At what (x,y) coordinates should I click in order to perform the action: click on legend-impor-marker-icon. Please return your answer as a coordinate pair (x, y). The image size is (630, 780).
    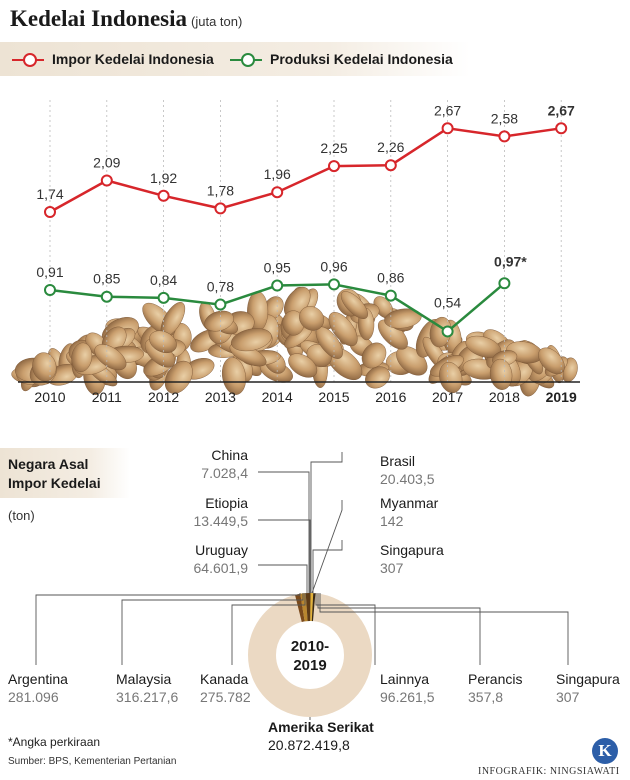
    Looking at the image, I should click on (30, 60).